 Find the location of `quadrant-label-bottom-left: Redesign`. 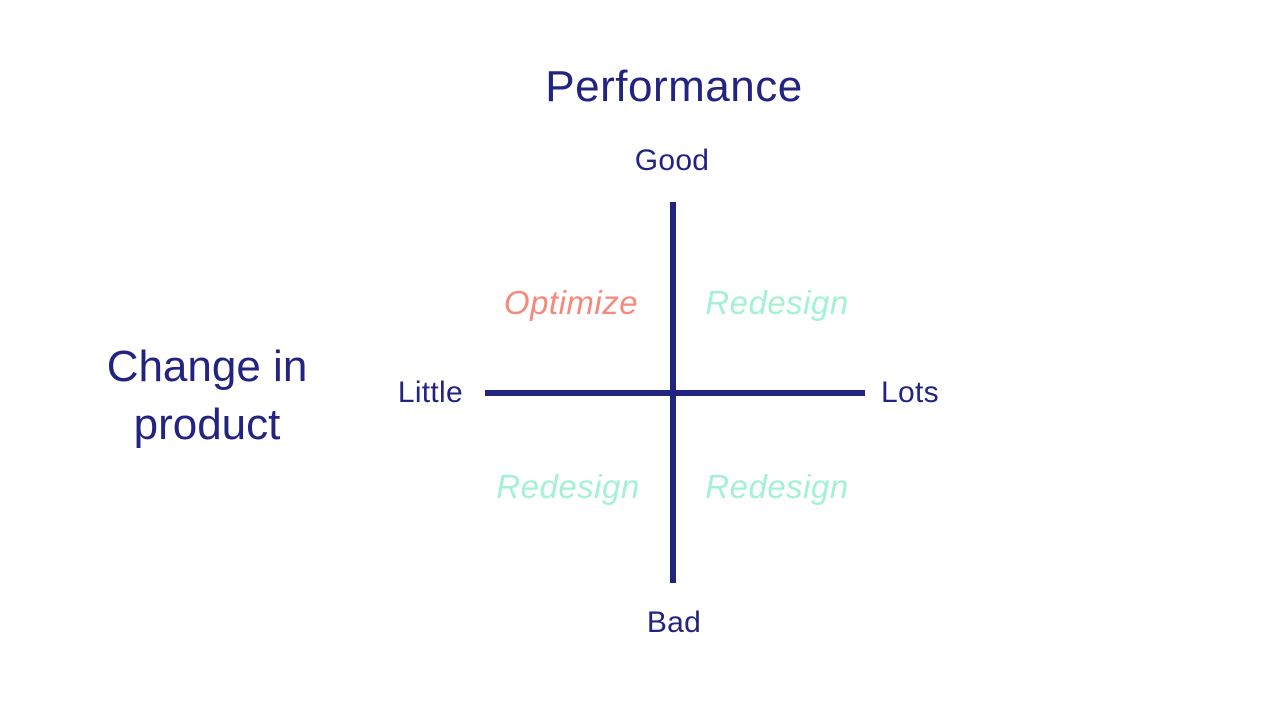

quadrant-label-bottom-left: Redesign is located at coordinates (568, 486).